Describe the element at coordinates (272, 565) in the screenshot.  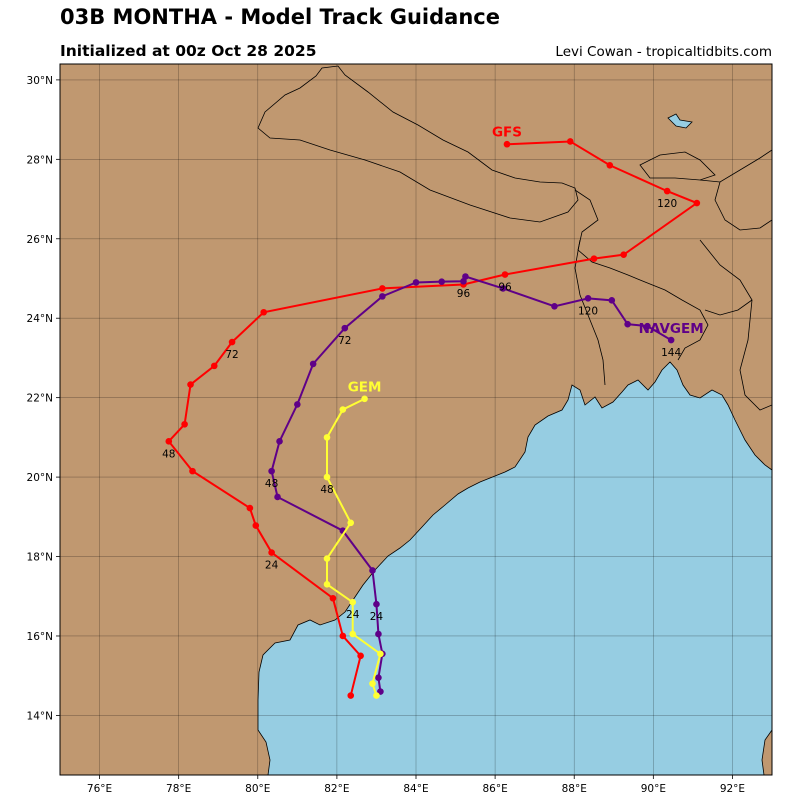
I see `gfs-hour-label: 24` at that location.